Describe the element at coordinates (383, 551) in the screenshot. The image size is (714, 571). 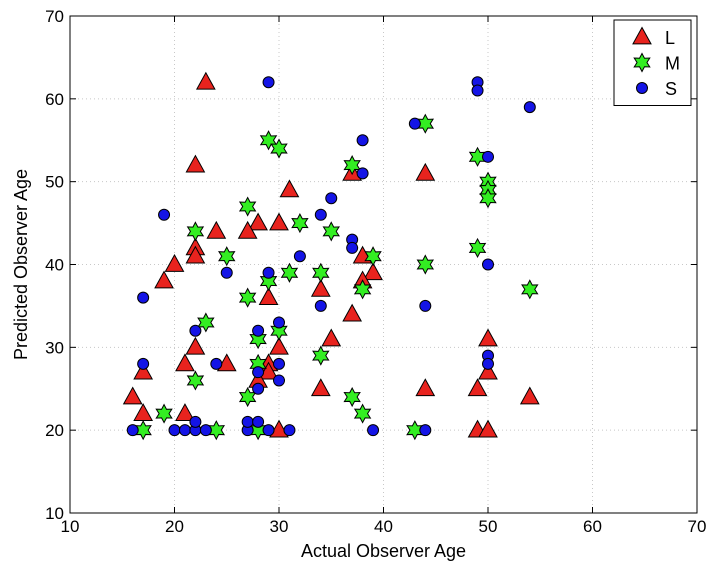
I see `x-axis-label: Actual Observer Age` at that location.